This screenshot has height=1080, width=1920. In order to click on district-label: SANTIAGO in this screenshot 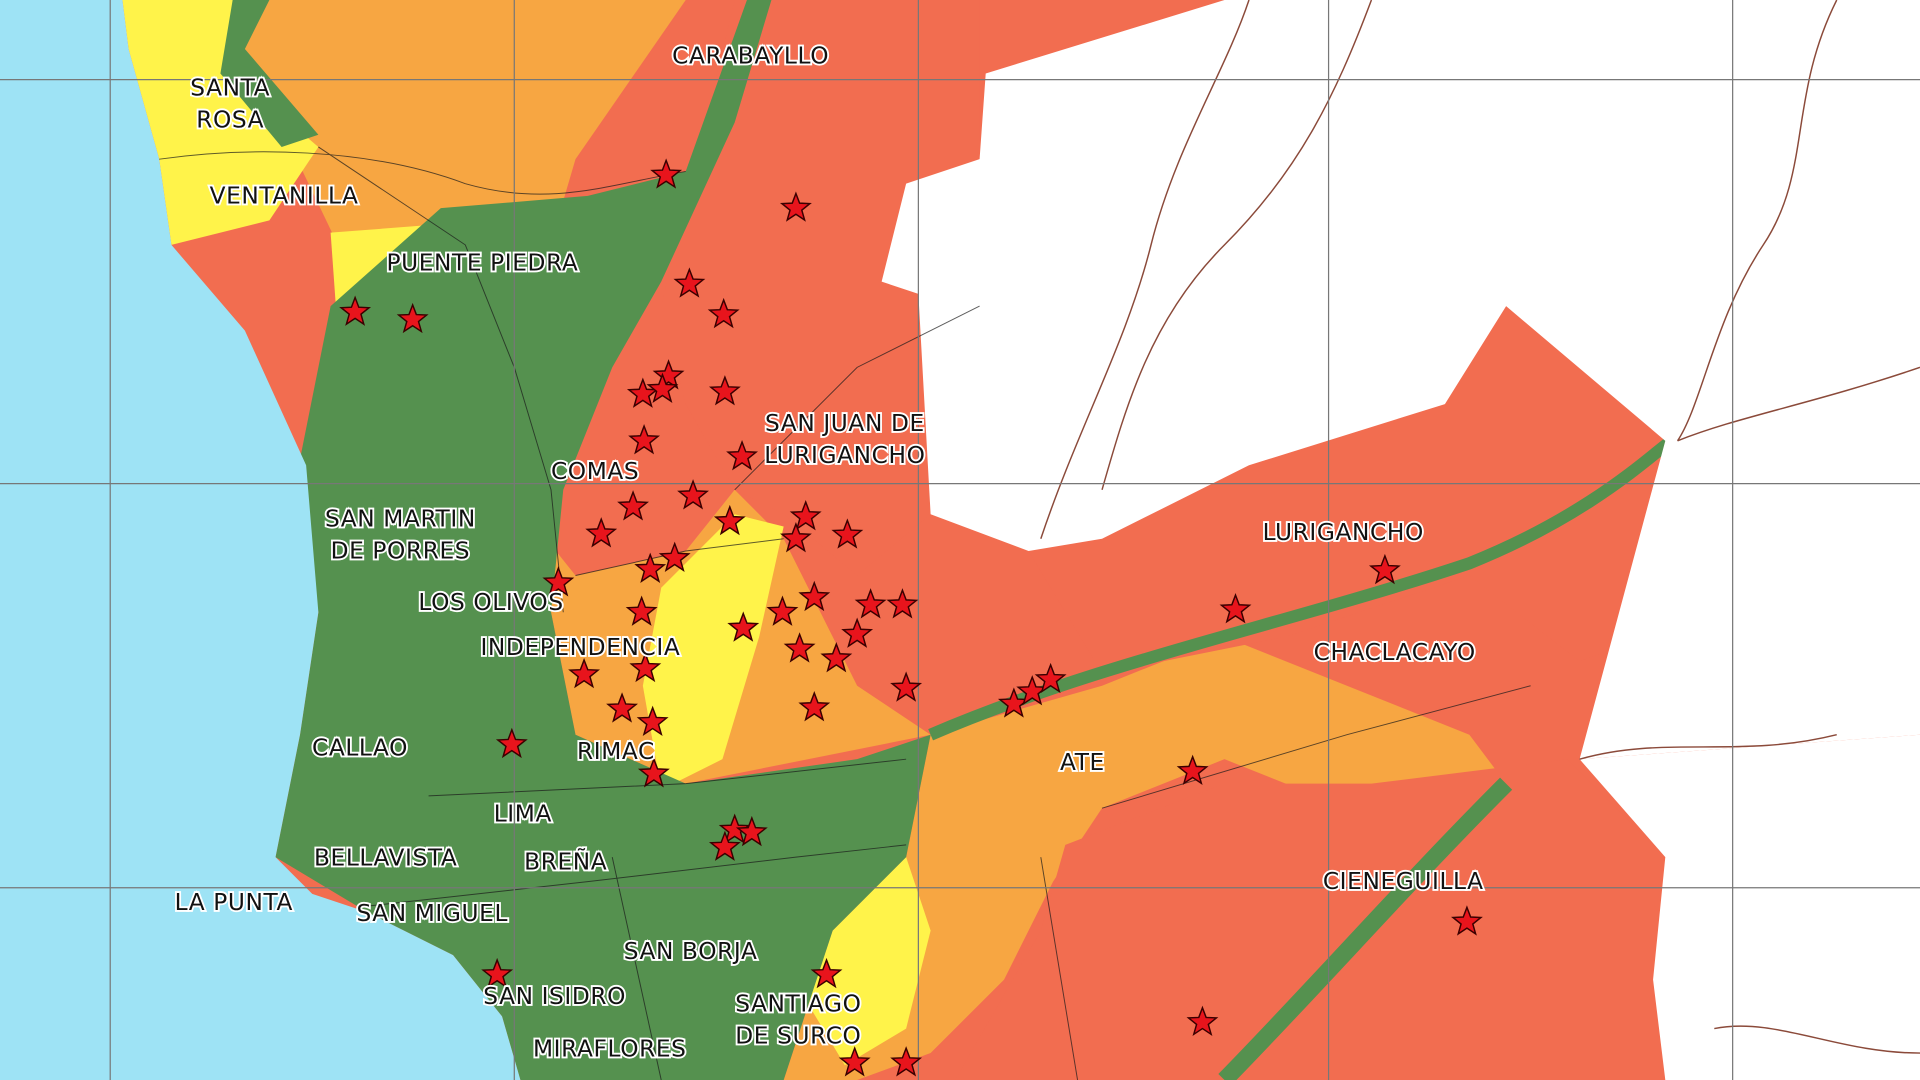, I will do `click(798, 1003)`.